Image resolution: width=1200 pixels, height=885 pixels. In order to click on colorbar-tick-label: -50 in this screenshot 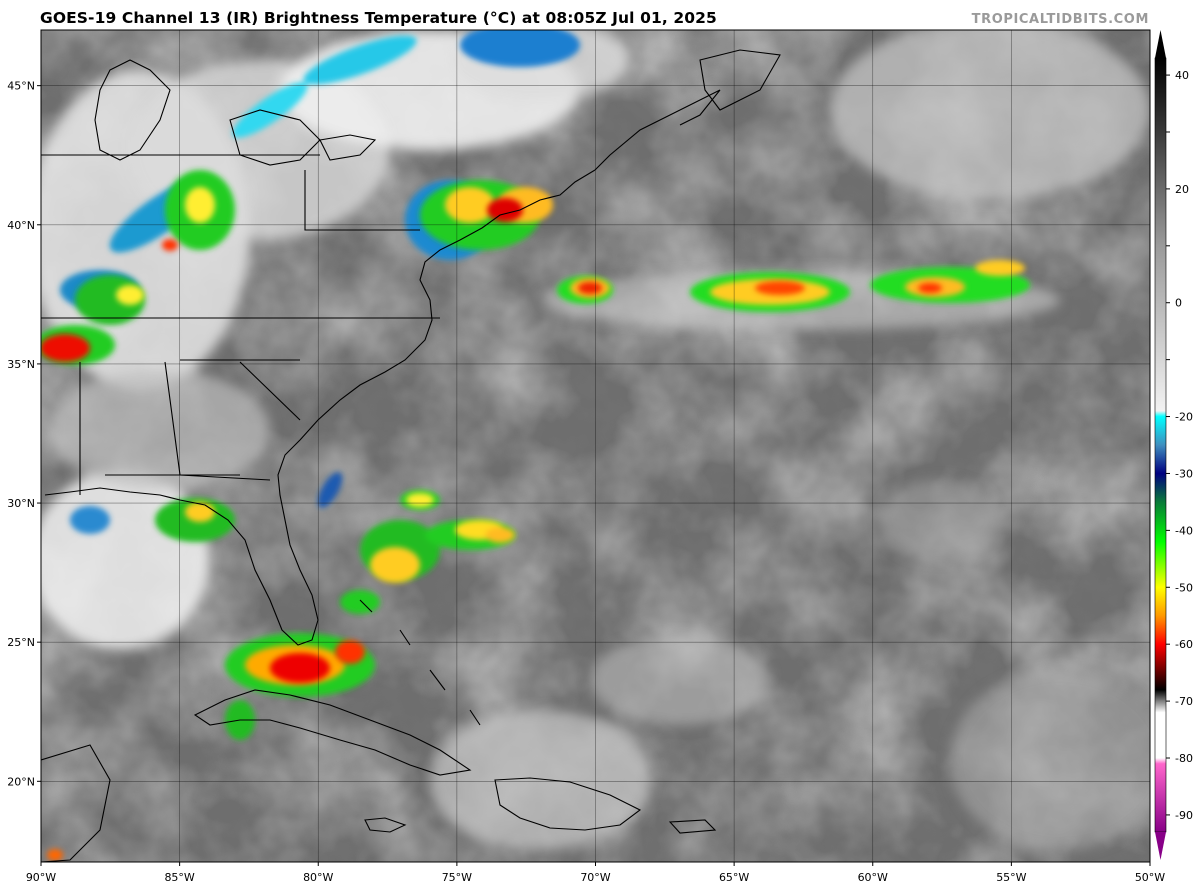, I will do `click(1184, 587)`.